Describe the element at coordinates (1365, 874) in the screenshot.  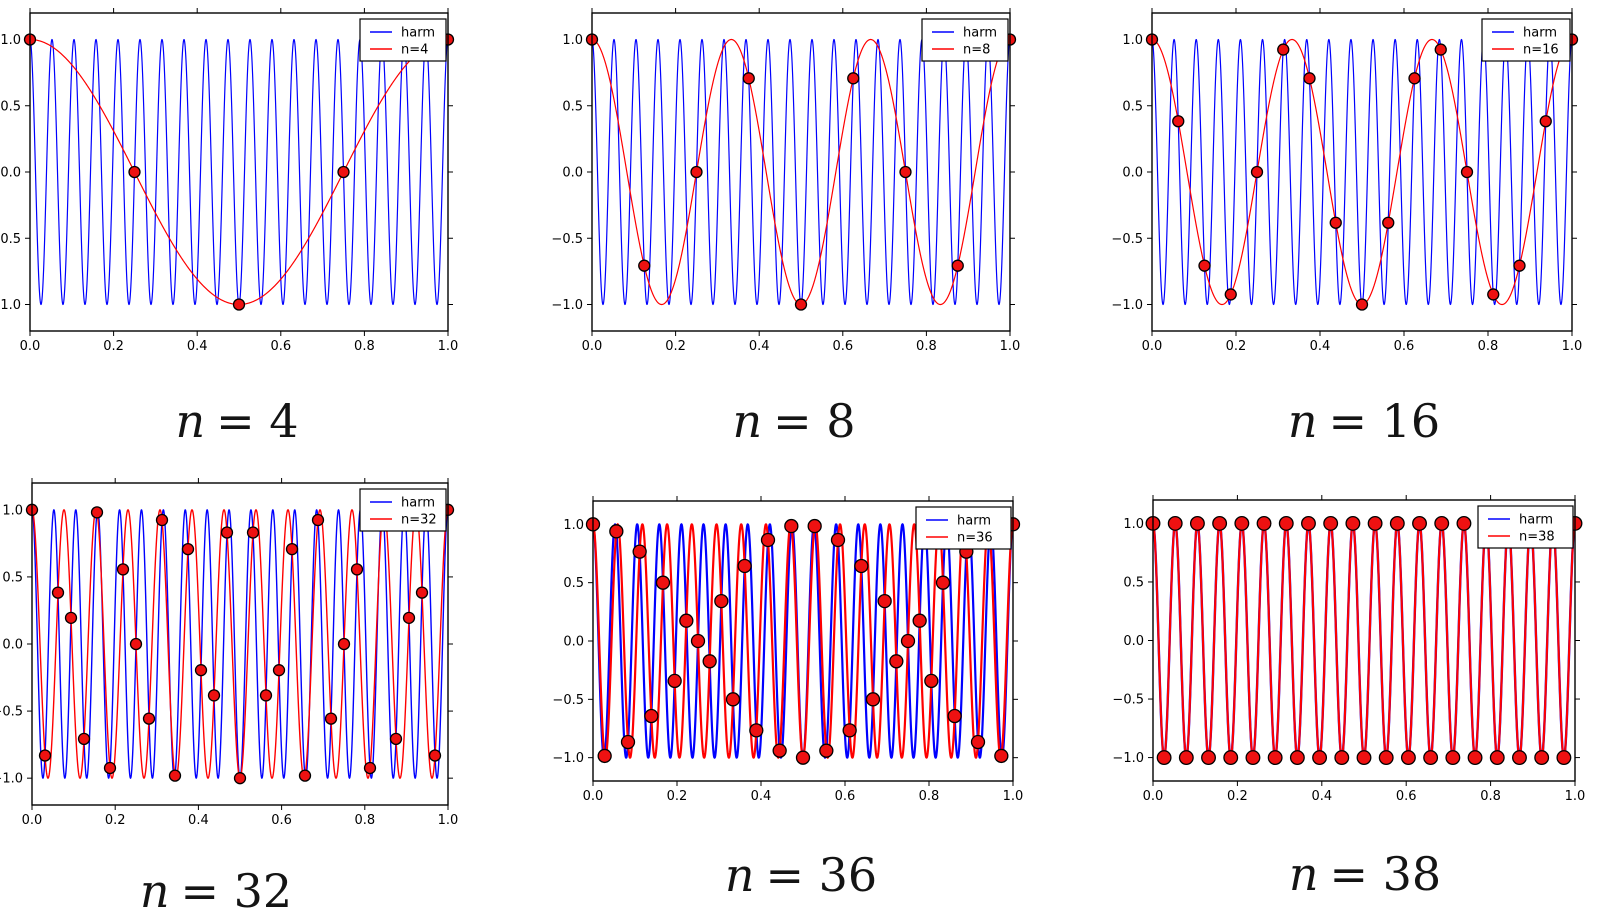
I see `caption-n38: n = 38` at that location.